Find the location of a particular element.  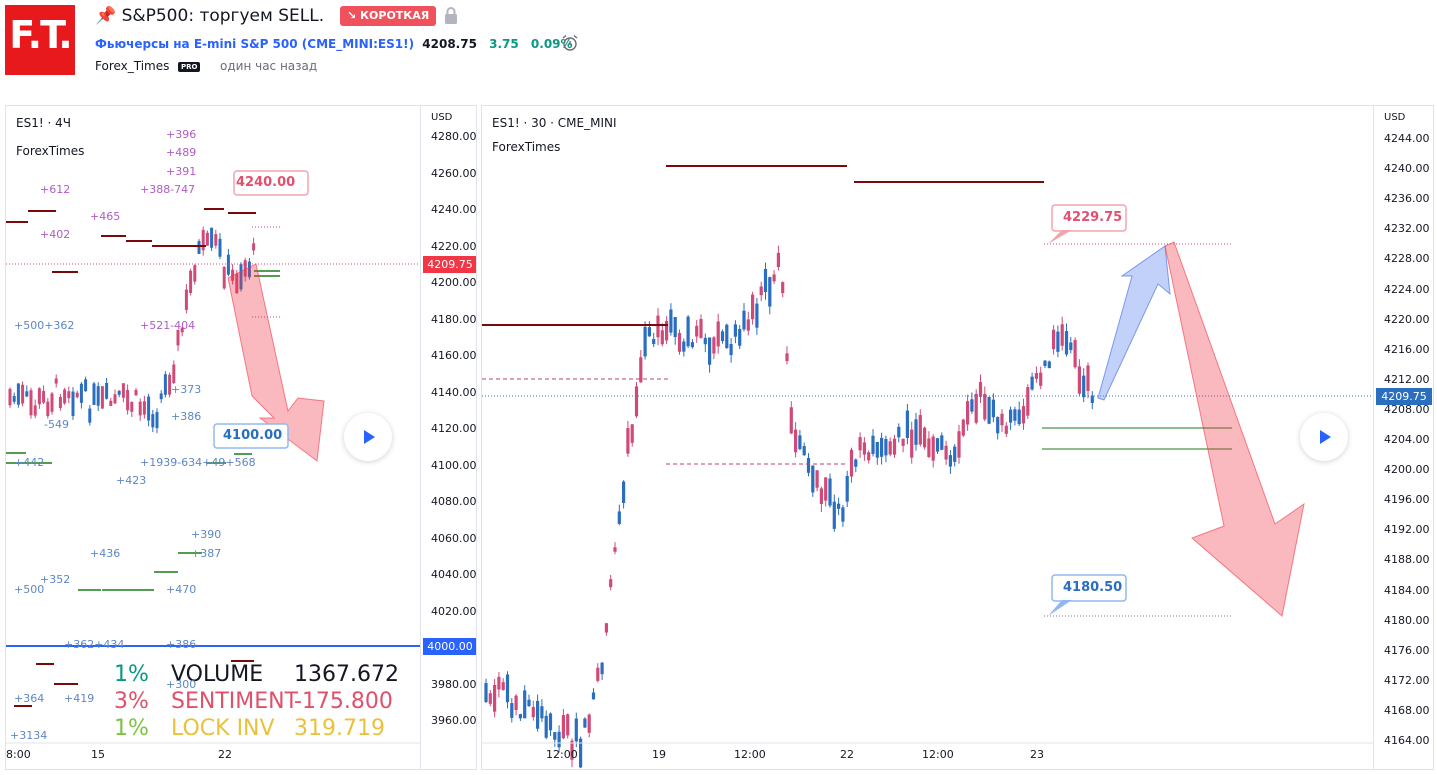

chart-note: +387 is located at coordinates (206, 553).